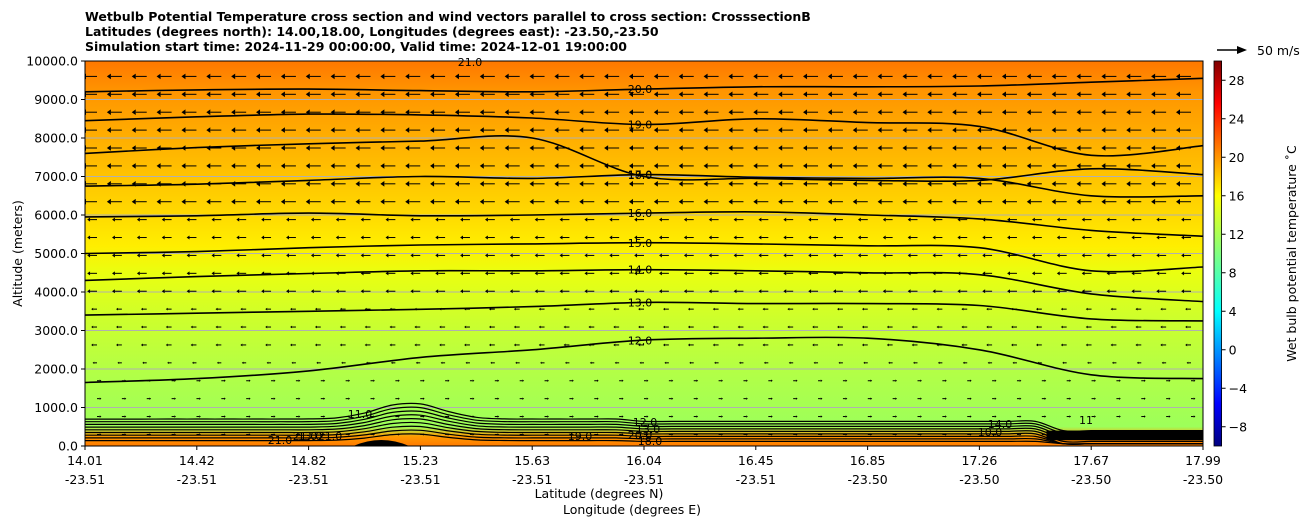  I want to click on x-tick-label-lon: -23.51, so click(644, 479).